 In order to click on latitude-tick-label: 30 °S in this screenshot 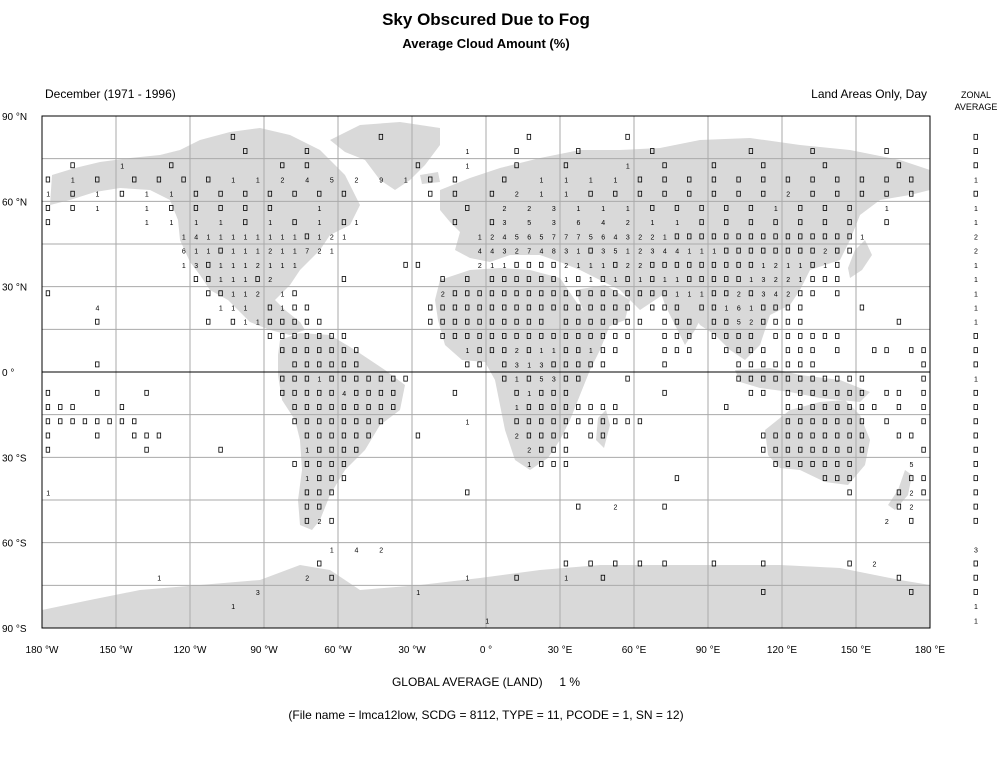, I will do `click(14, 458)`.